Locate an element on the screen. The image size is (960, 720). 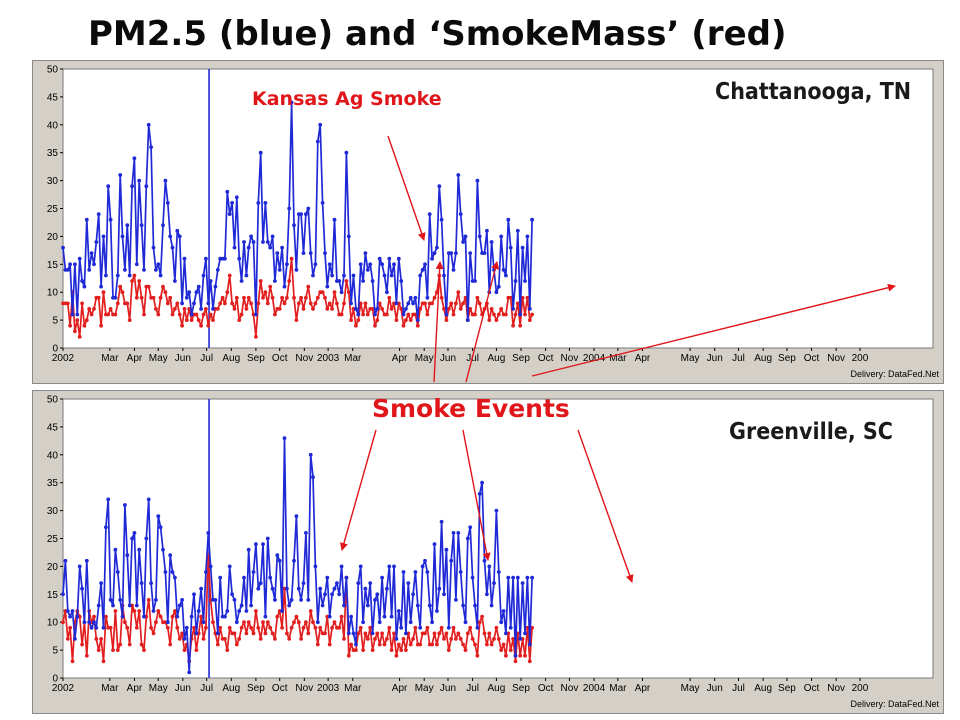
chattanooga-y-tick-label: 15 is located at coordinates (53, 265).